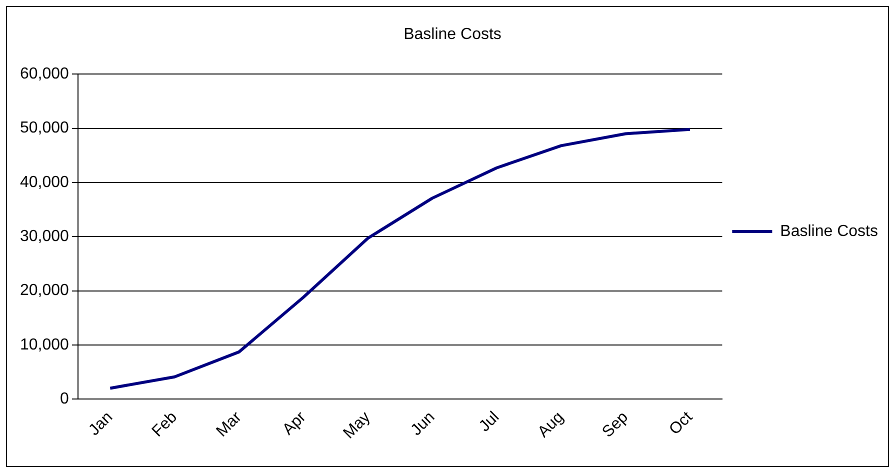 The image size is (895, 473). Describe the element at coordinates (45, 74) in the screenshot. I see `y-tick-label: 60,000` at that location.